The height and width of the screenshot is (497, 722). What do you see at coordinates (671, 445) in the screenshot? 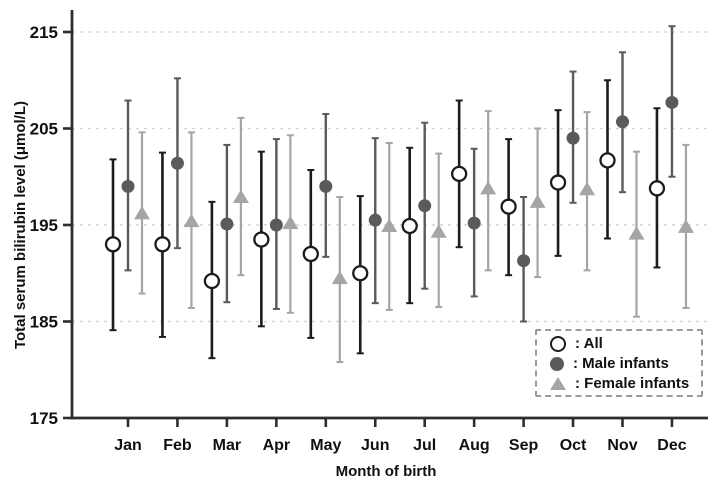
I see `x-tick-label: Dec` at bounding box center [671, 445].